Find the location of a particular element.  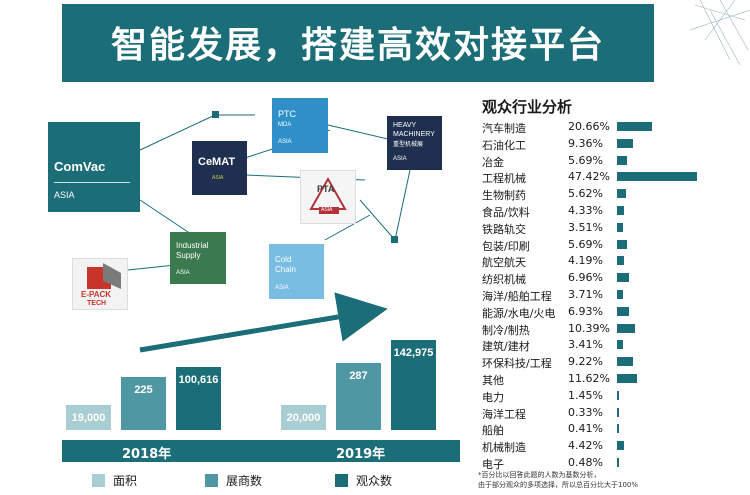

epack-line2: TECH is located at coordinates (97, 303).